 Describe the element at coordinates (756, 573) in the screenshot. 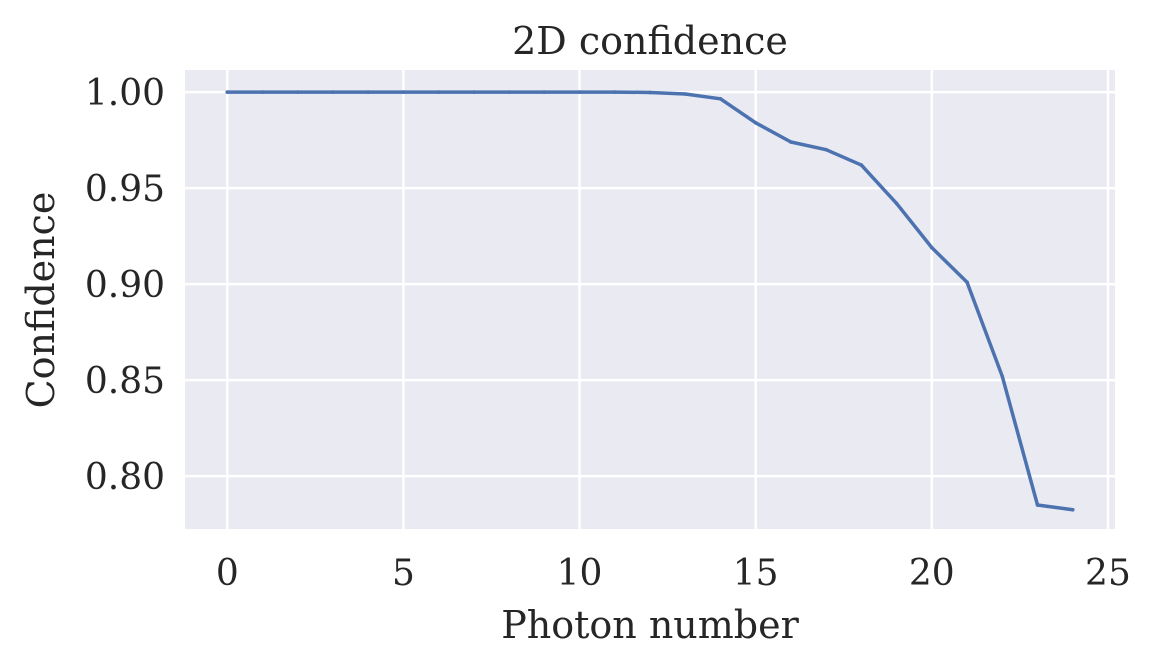

I see `x-tick-label: 15` at that location.